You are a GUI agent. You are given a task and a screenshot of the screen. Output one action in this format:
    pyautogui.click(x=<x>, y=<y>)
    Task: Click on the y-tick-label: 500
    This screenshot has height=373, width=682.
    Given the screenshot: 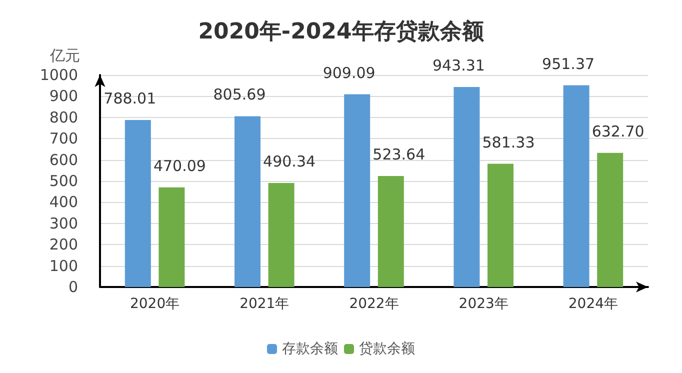 What is the action you would take?
    pyautogui.click(x=63, y=181)
    